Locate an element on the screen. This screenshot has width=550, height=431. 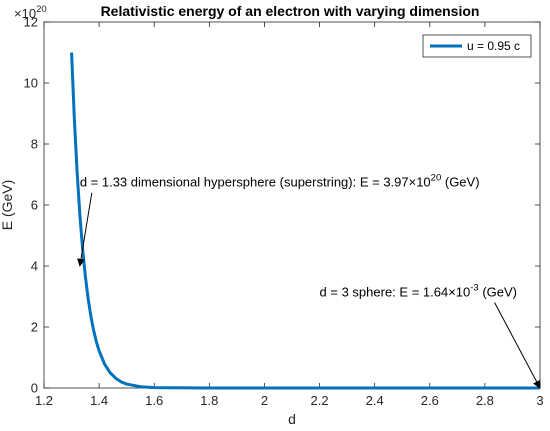
annotation-text-exponent: 20 is located at coordinates (436, 178).